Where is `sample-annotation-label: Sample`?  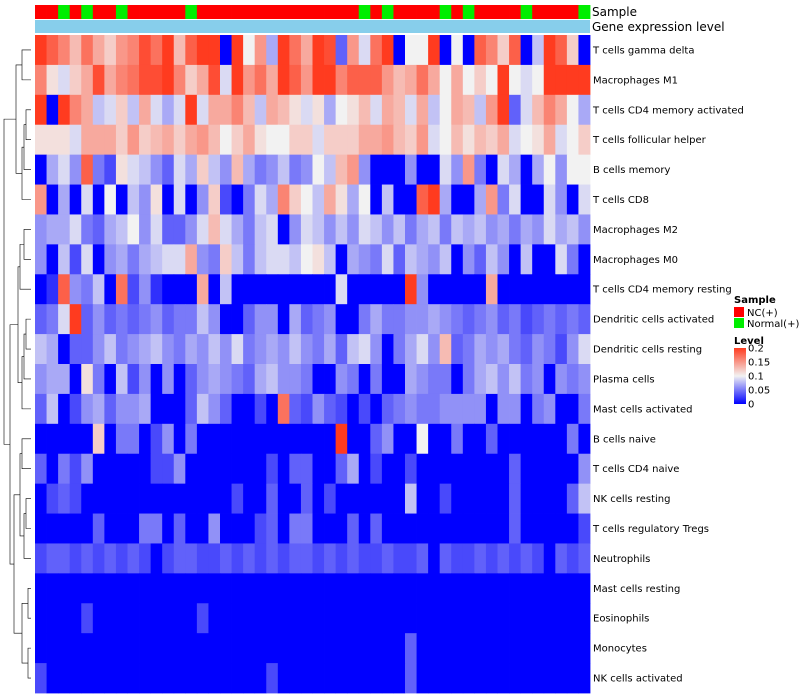 sample-annotation-label: Sample is located at coordinates (614, 12).